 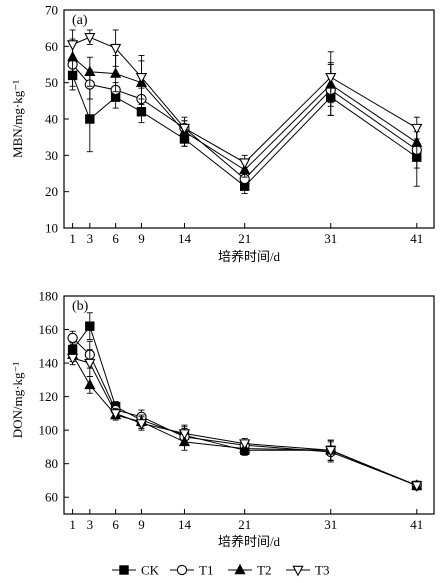 What do you see at coordinates (136, 570) in the screenshot?
I see `legend-item-ck: CK` at bounding box center [136, 570].